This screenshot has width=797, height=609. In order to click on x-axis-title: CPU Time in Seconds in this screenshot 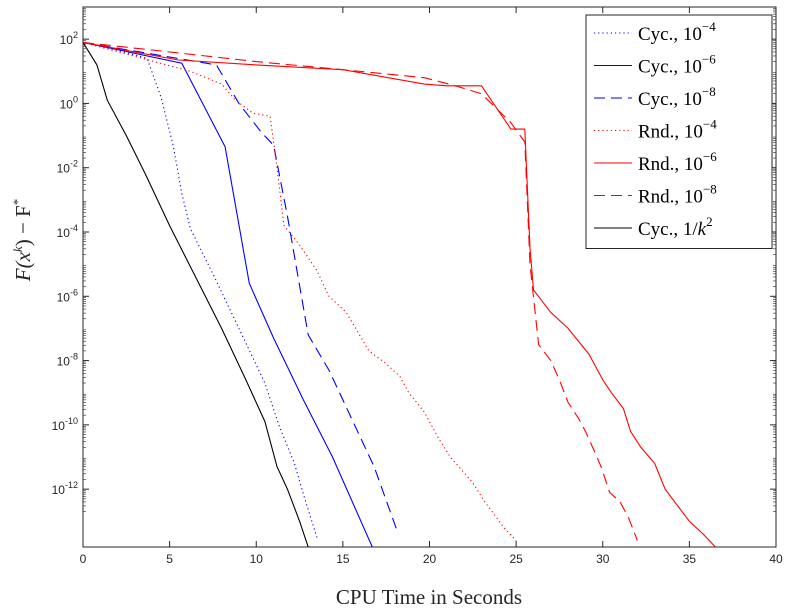, I will do `click(429, 597)`.